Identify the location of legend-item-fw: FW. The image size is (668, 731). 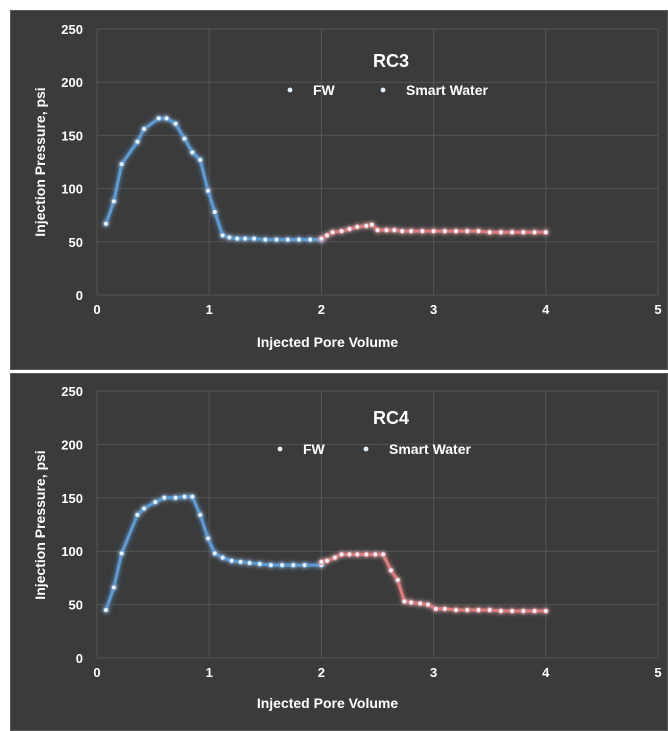
(294, 449).